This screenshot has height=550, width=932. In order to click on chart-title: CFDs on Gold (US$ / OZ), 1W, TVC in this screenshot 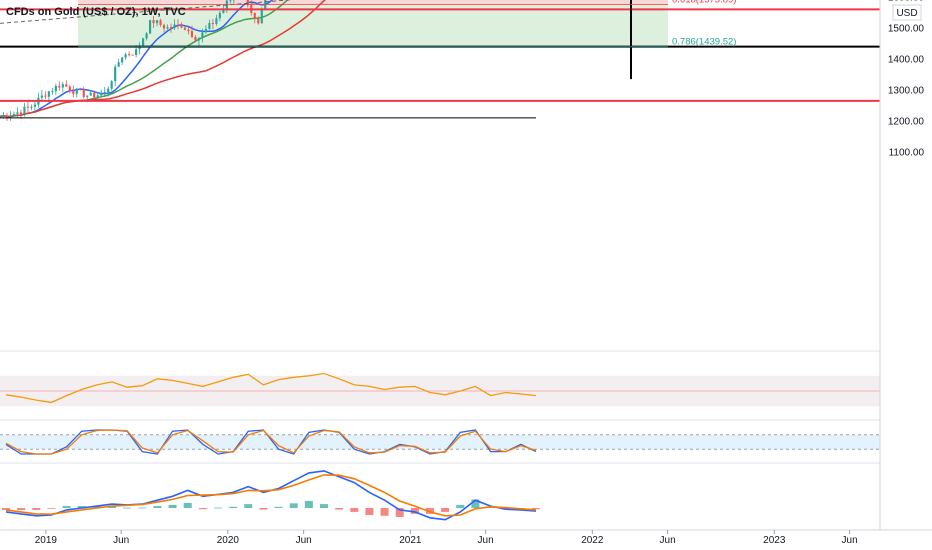, I will do `click(96, 12)`.